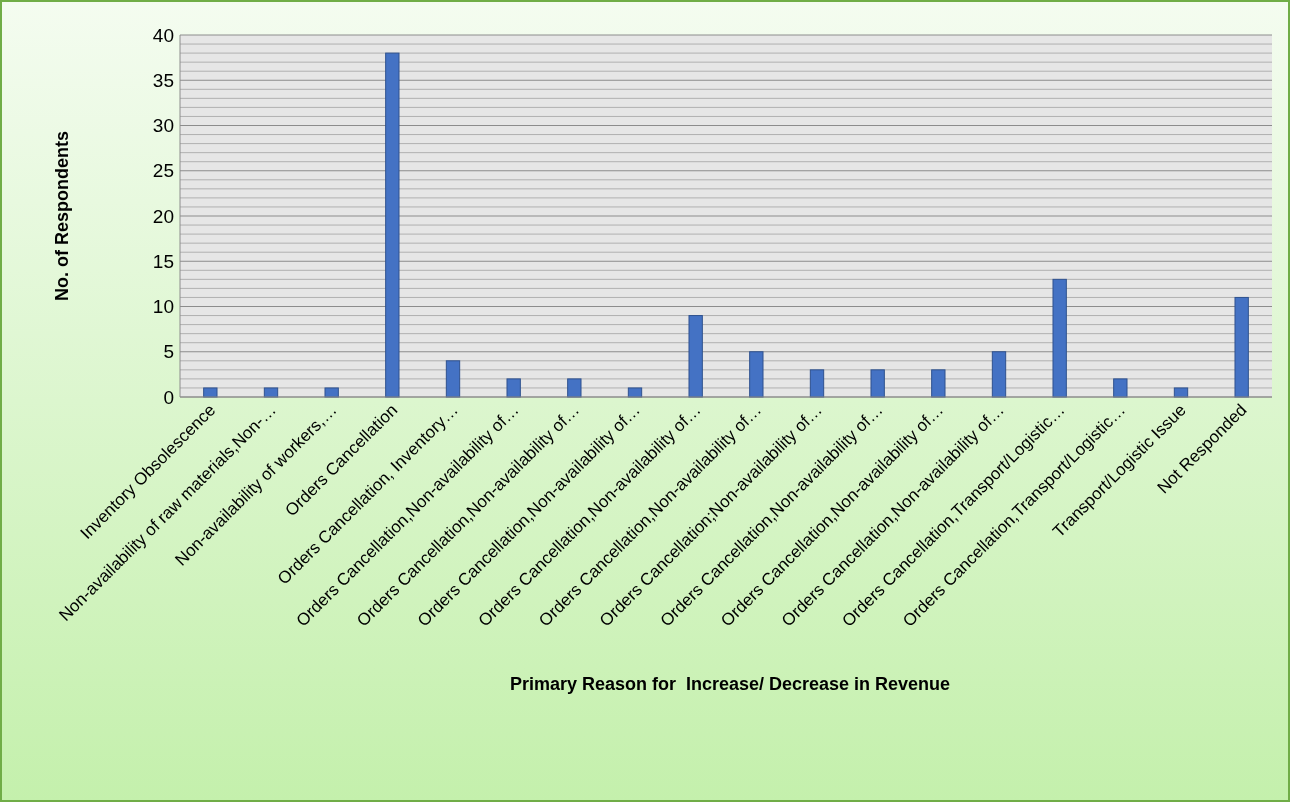 The image size is (1290, 802). Describe the element at coordinates (163, 307) in the screenshot. I see `y-tick-label: 10` at that location.